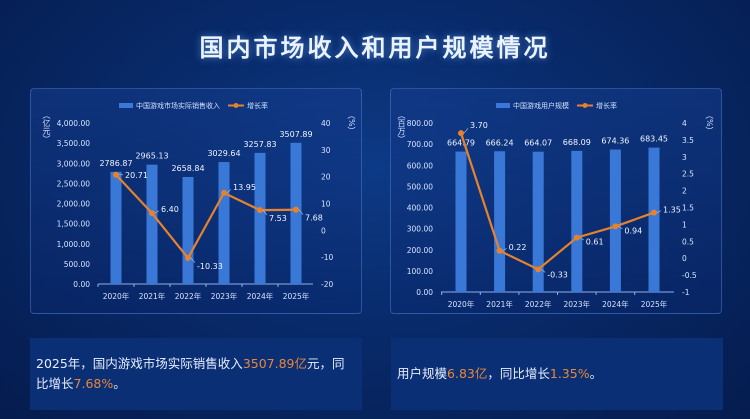 The height and width of the screenshot is (419, 750). I want to click on summary-highlight: 1.35%, so click(569, 373).